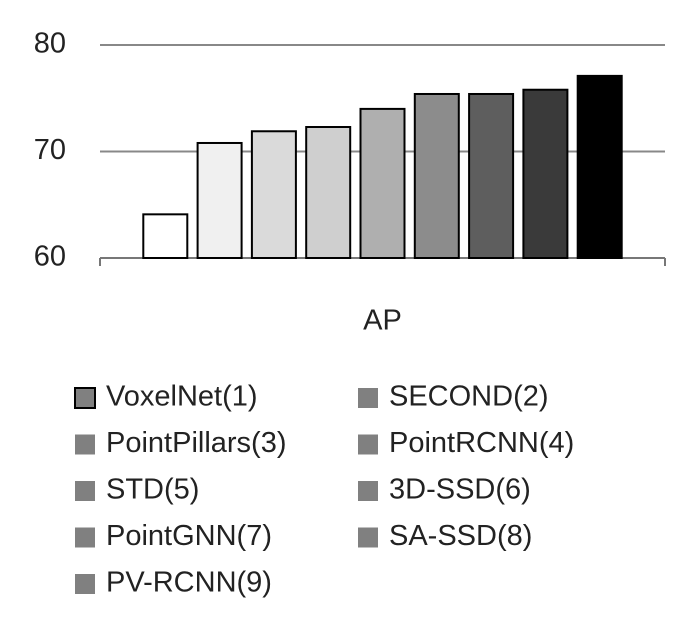 The width and height of the screenshot is (697, 636). Describe the element at coordinates (50, 257) in the screenshot. I see `y-tick-label: 60` at that location.